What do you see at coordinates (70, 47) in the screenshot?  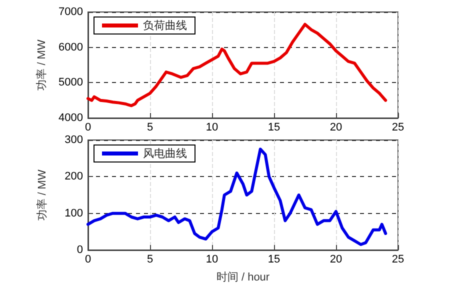 I see `y-tick-label: 6000` at bounding box center [70, 47].